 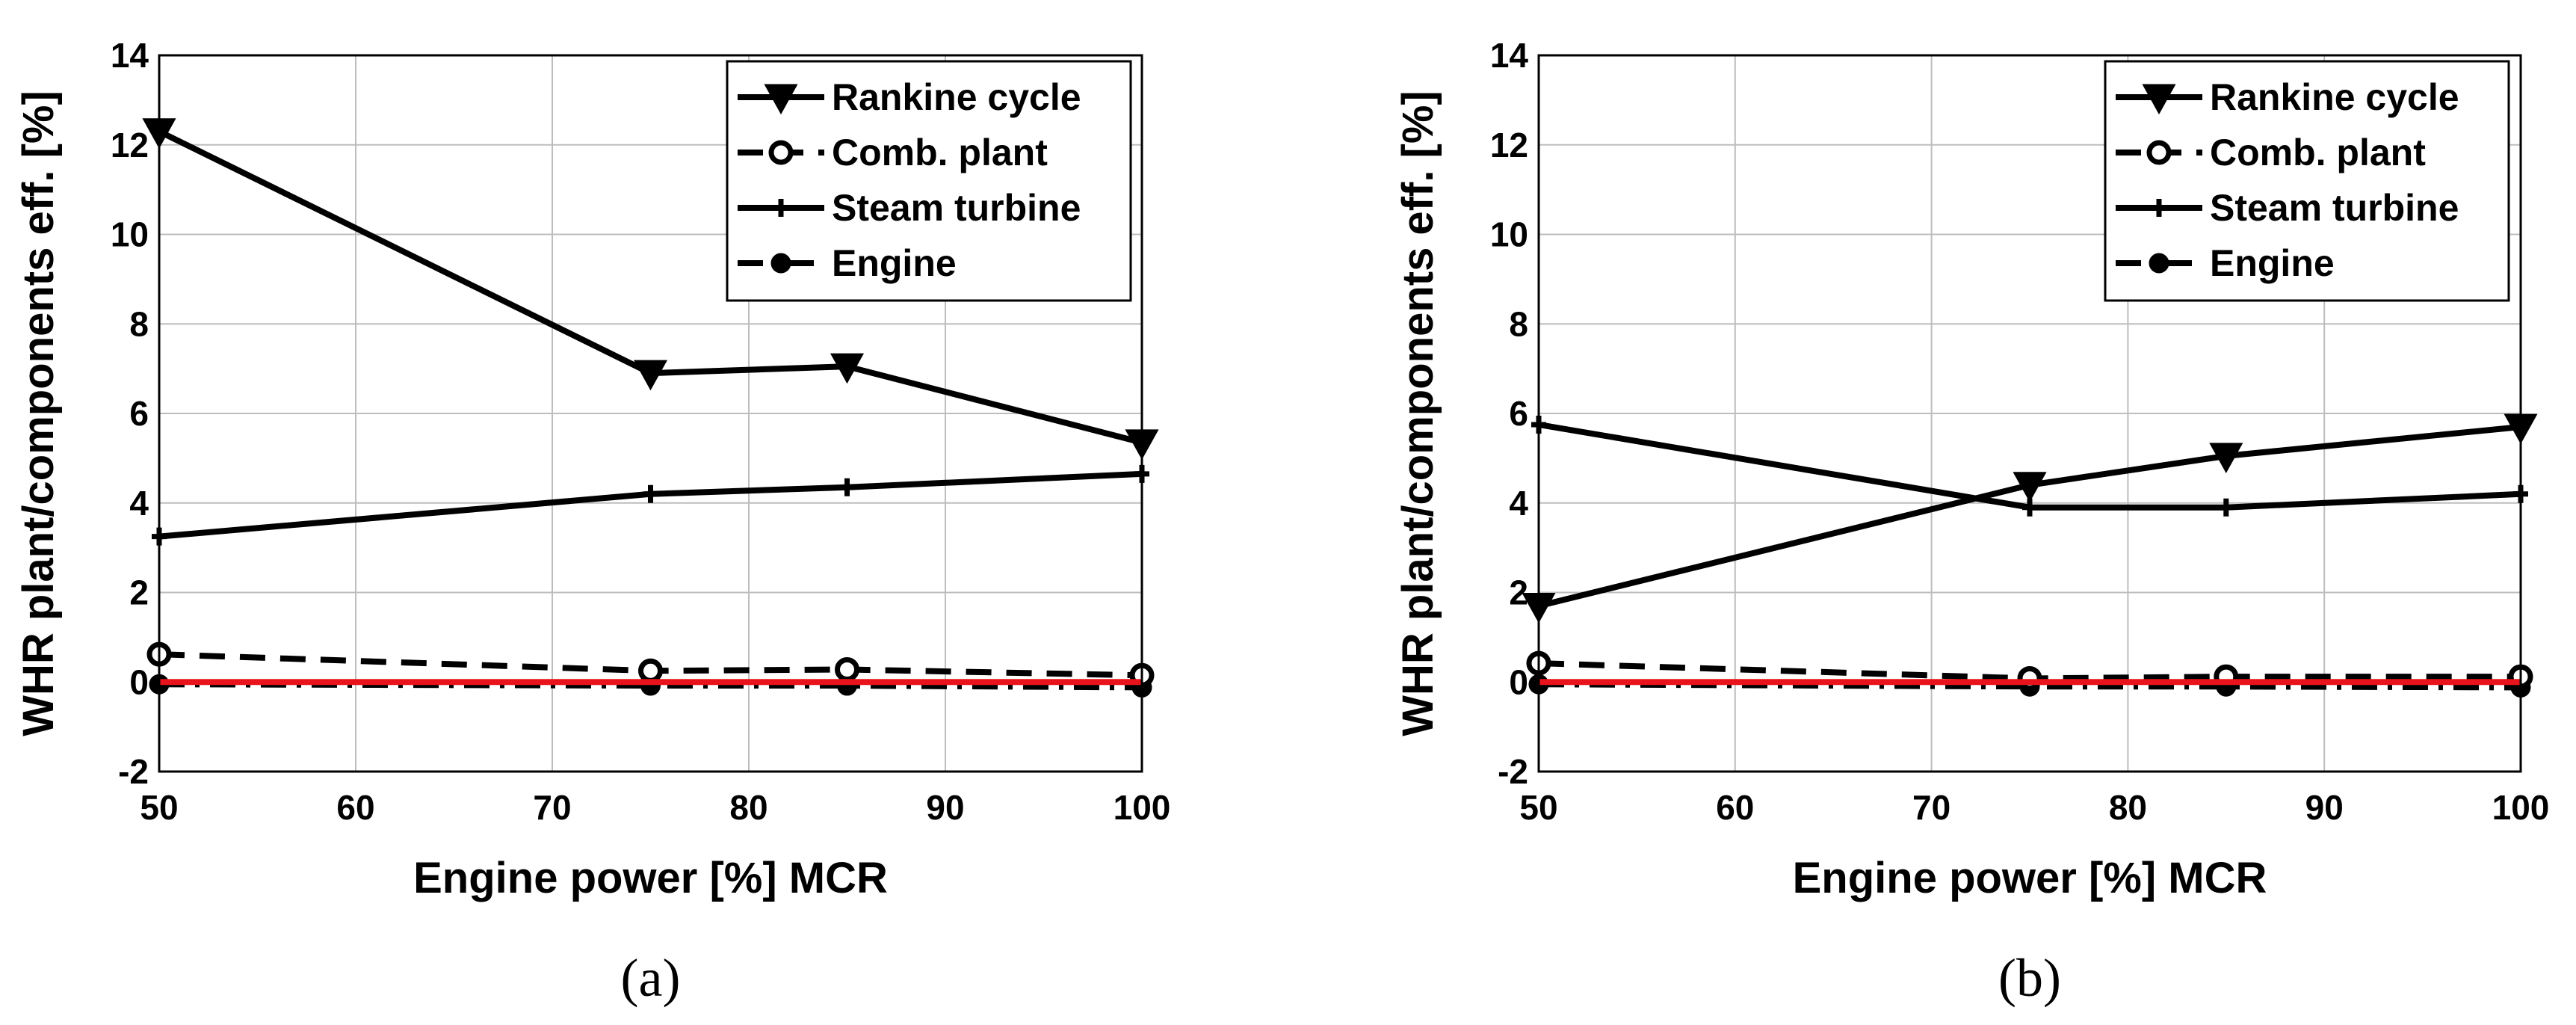 I want to click on series-rankine-cycle, so click(x=651, y=289).